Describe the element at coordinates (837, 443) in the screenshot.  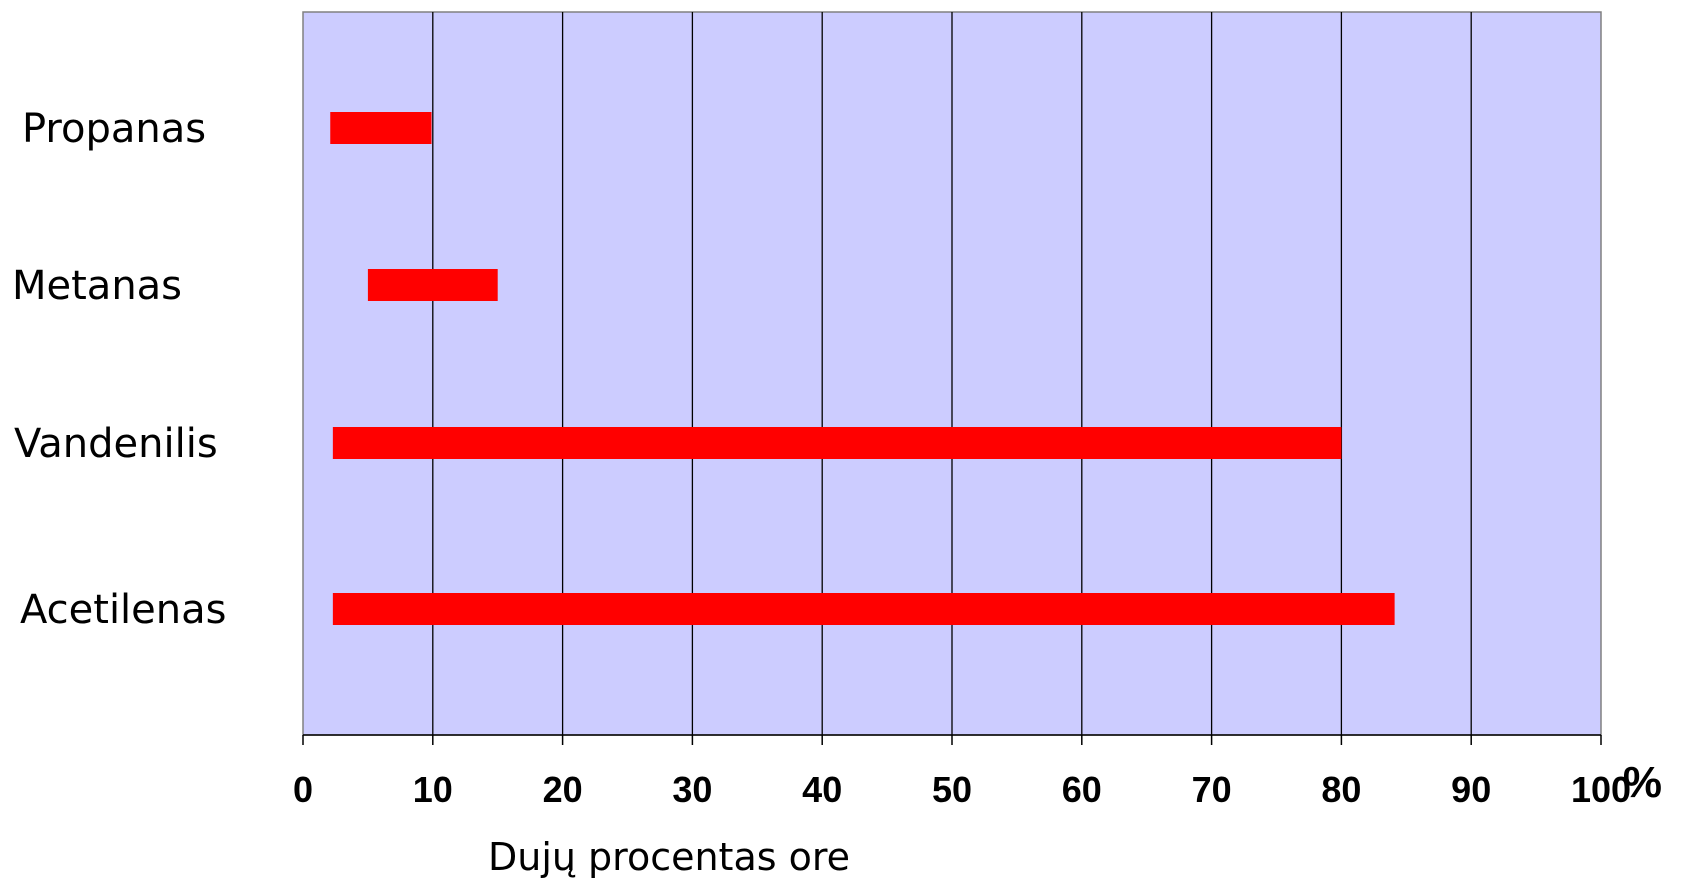
I see `bar-vandenilis` at that location.